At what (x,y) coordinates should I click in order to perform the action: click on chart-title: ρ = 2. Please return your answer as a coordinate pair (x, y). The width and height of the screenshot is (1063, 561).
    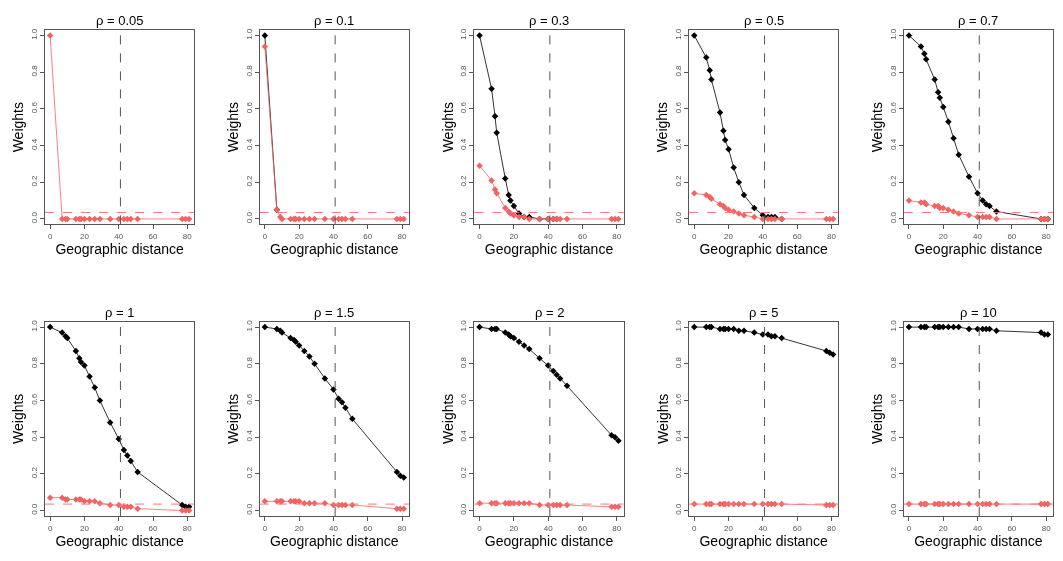
    Looking at the image, I should click on (550, 312).